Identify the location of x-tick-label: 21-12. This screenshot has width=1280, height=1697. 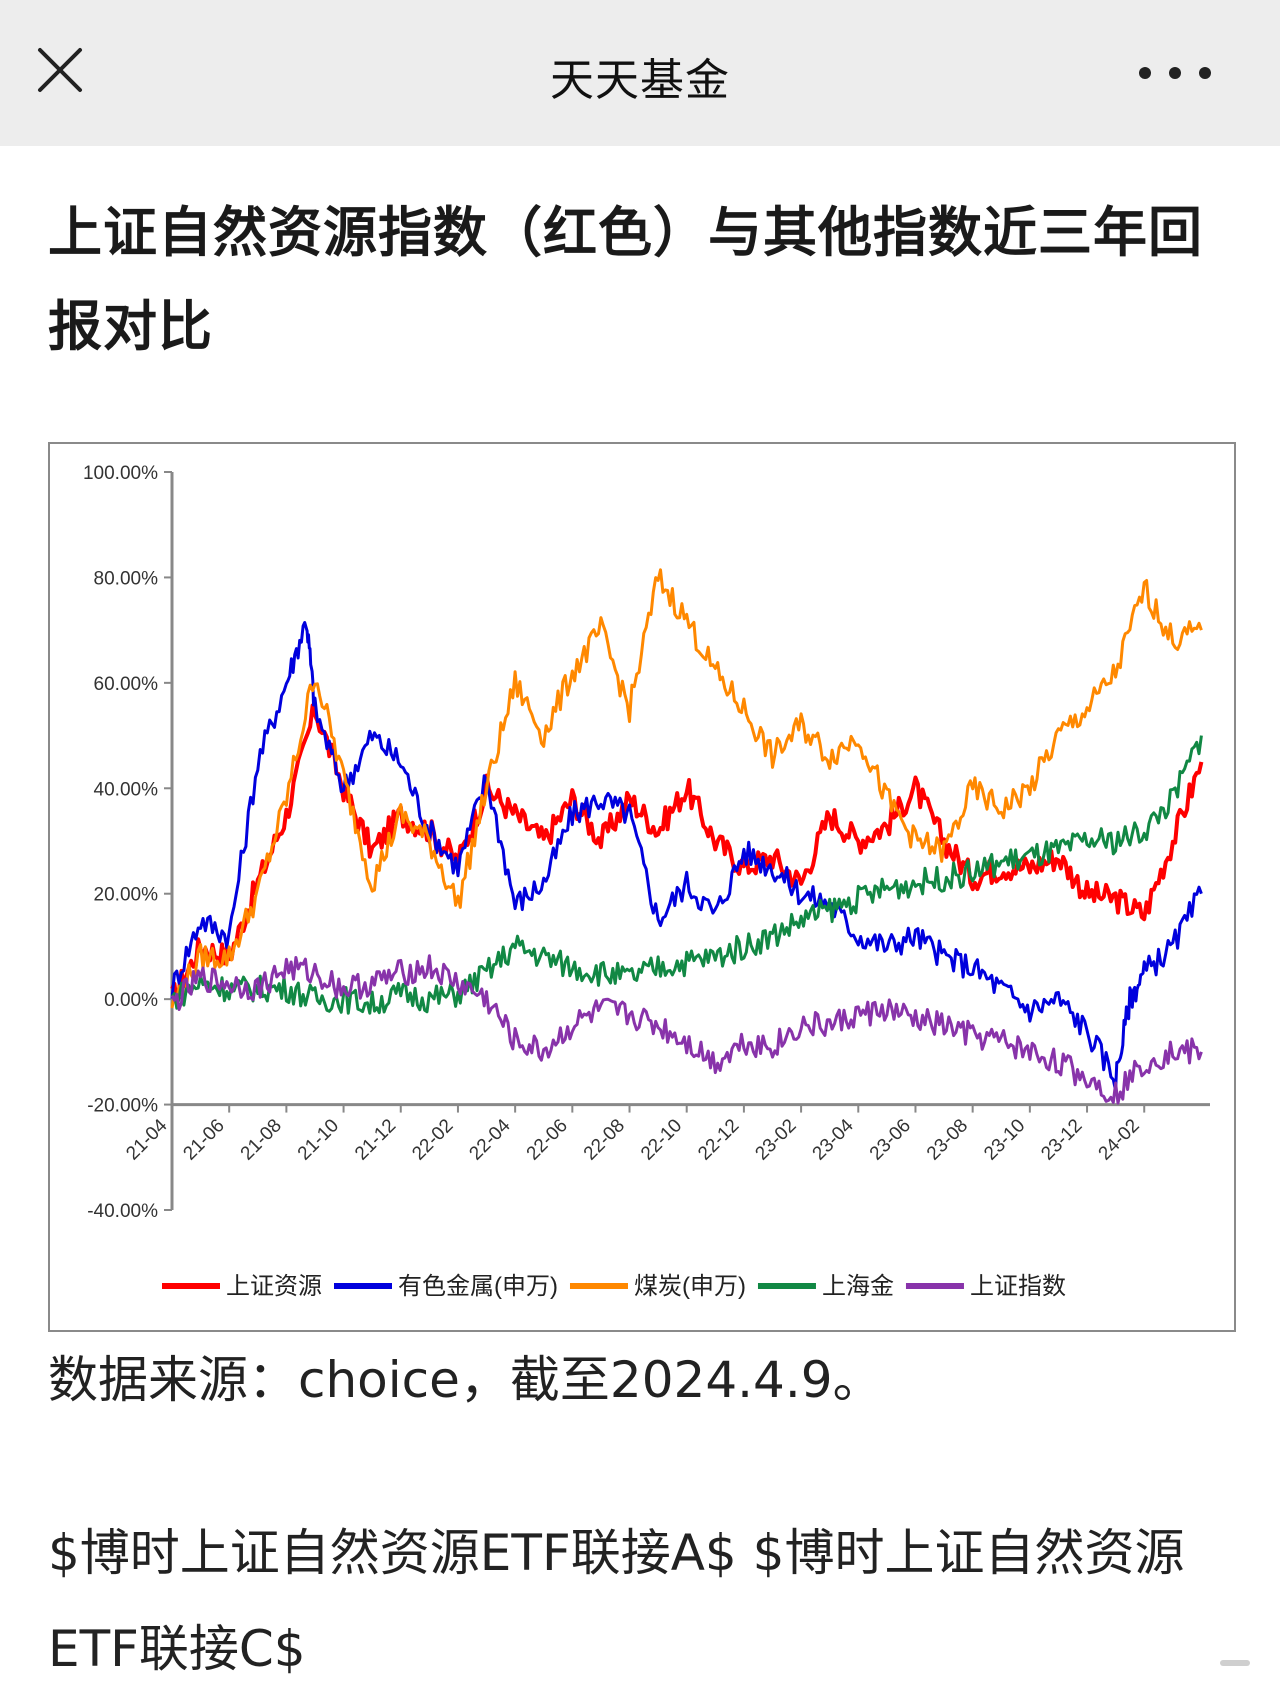
(375, 1139).